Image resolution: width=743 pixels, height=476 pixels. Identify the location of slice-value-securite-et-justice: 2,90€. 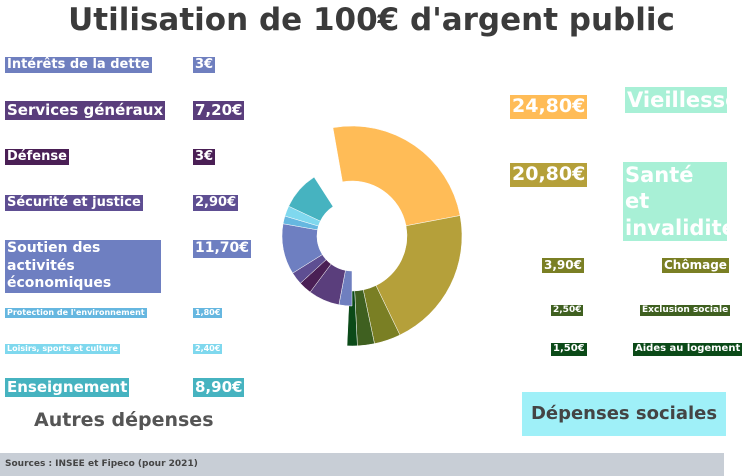
(216, 203).